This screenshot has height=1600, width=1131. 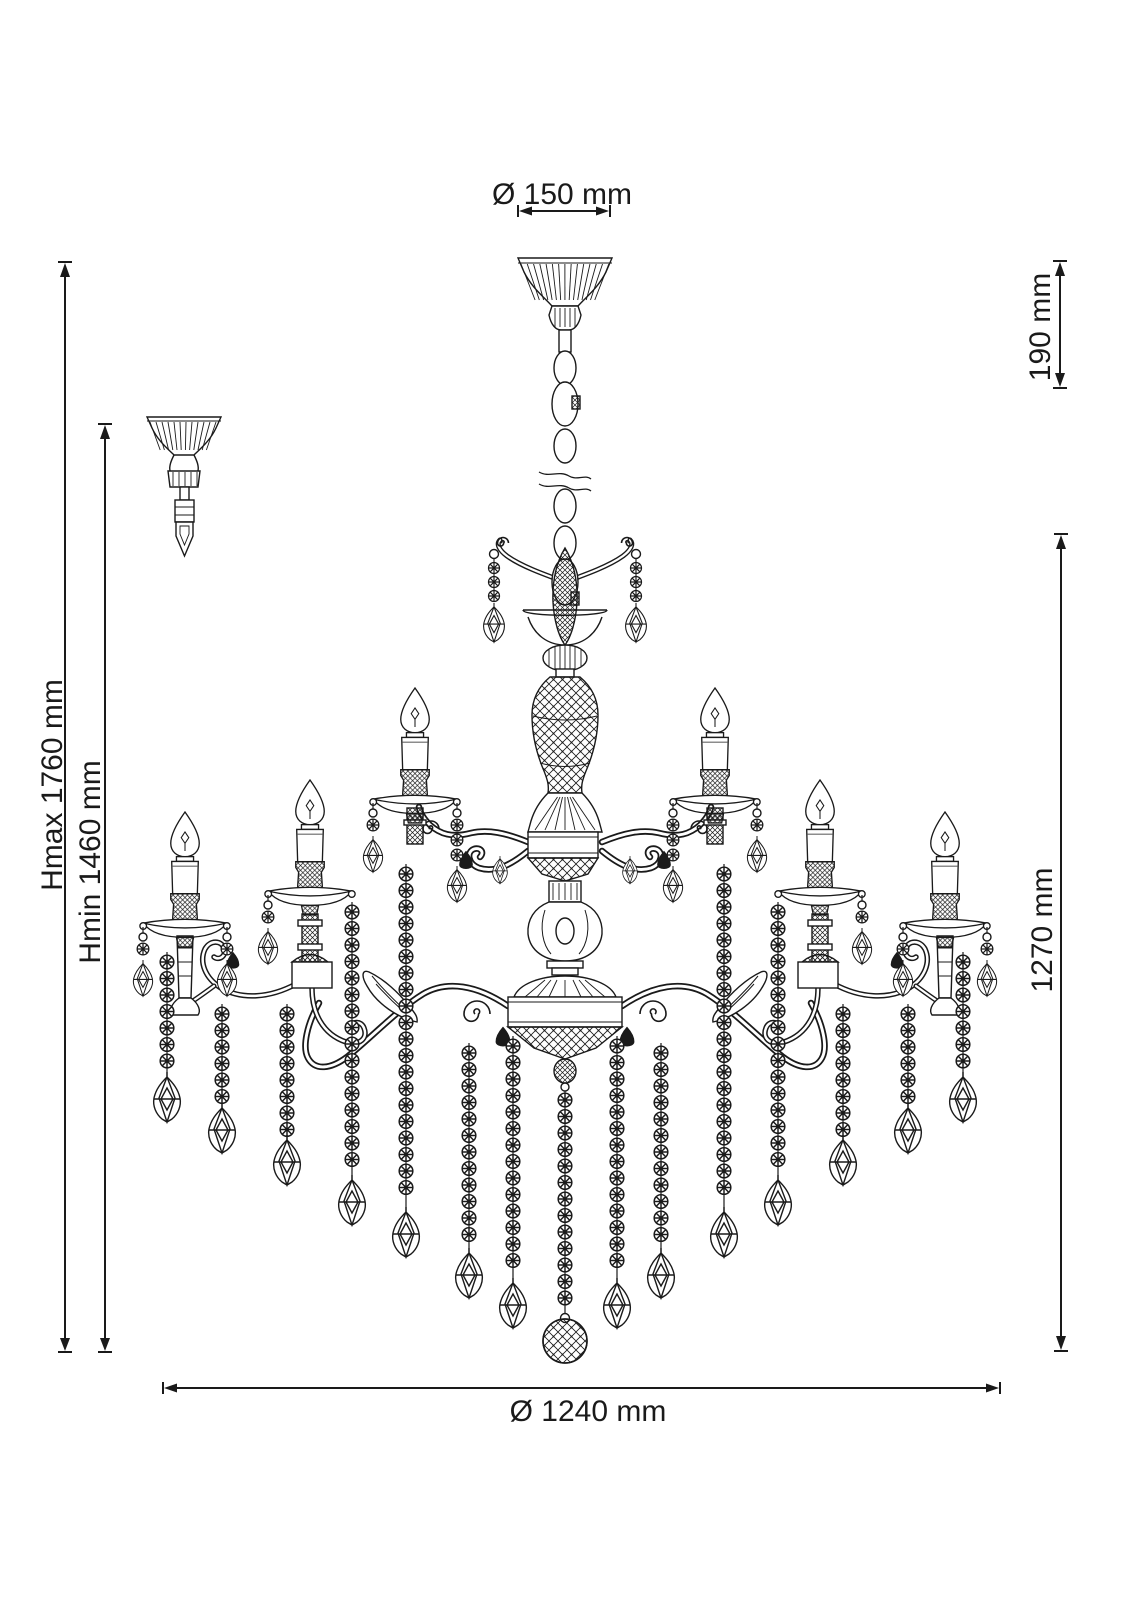 I want to click on canopy-mount-detail, so click(x=184, y=487).